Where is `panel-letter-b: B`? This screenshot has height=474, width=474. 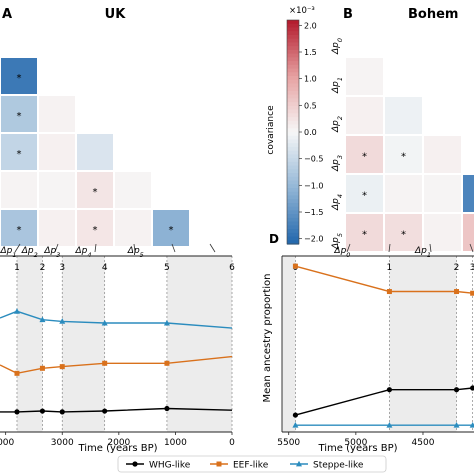
panel-letter-b: B is located at coordinates (348, 14).